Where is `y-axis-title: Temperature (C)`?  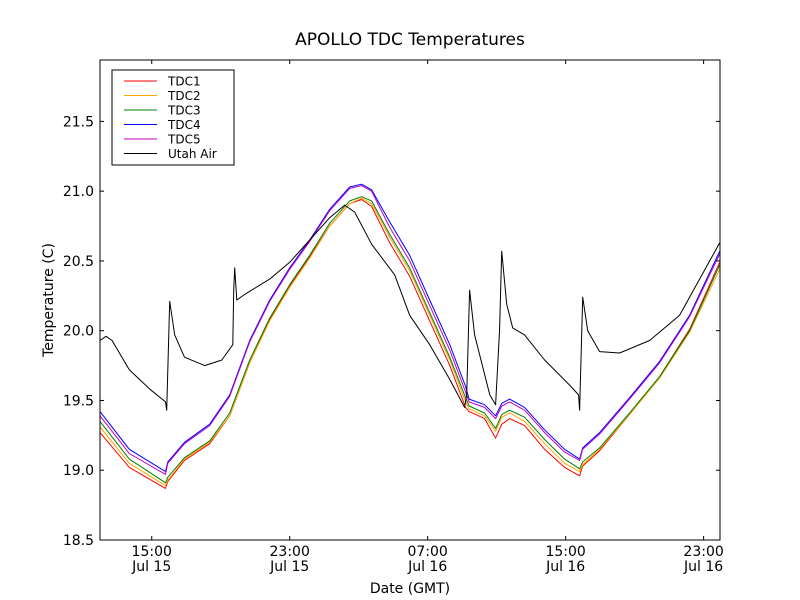 y-axis-title: Temperature (C) is located at coordinates (49, 300).